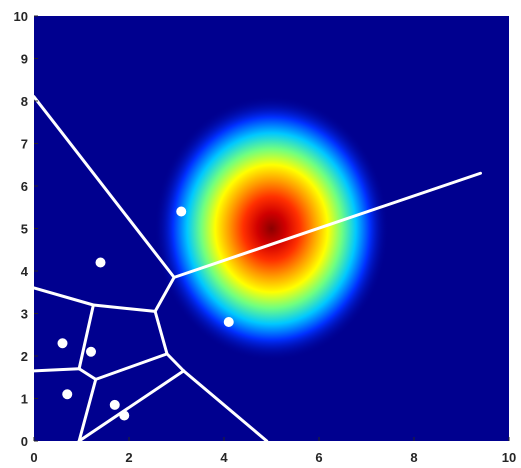 This screenshot has width=521, height=468. I want to click on y-tick-label: 7, so click(24, 144).